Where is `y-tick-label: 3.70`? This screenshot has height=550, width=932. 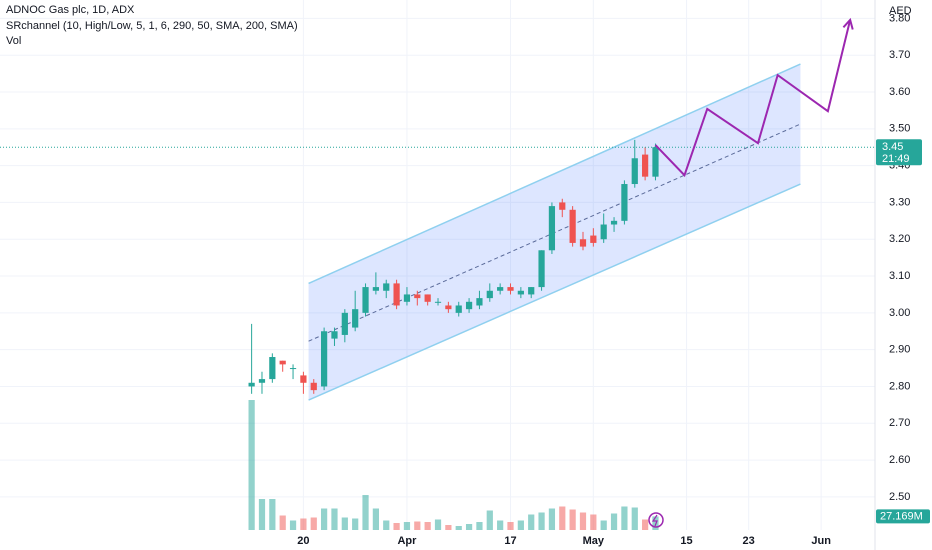
y-tick-label: 3.70 is located at coordinates (899, 55).